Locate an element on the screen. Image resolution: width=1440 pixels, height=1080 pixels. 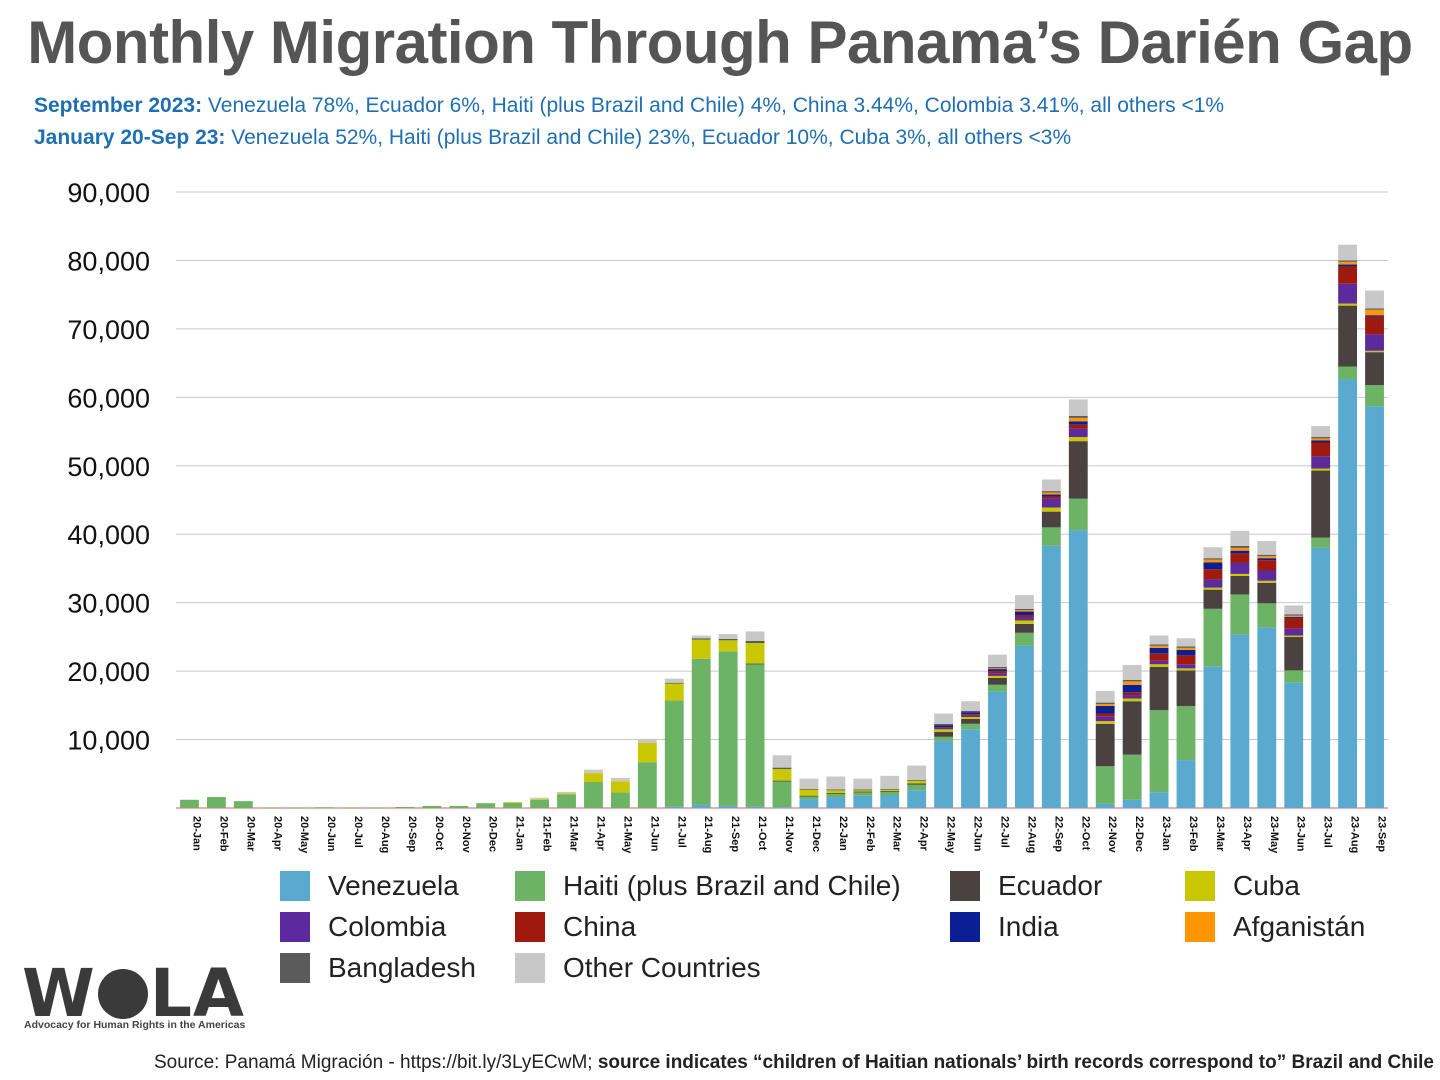
x-tick-label: 21-May is located at coordinates (627, 835).